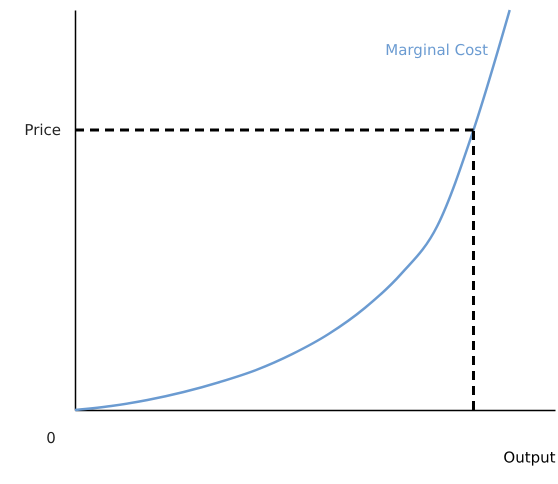 The width and height of the screenshot is (558, 484). I want to click on text: 0, so click(51, 438).